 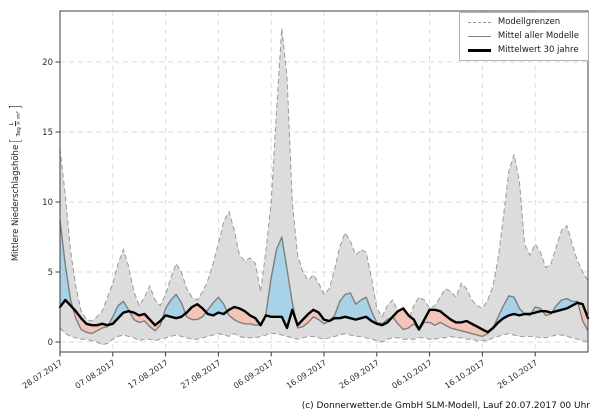 What do you see at coordinates (147, 374) in the screenshot?
I see `x-tick-label: 17.08.2017` at bounding box center [147, 374].